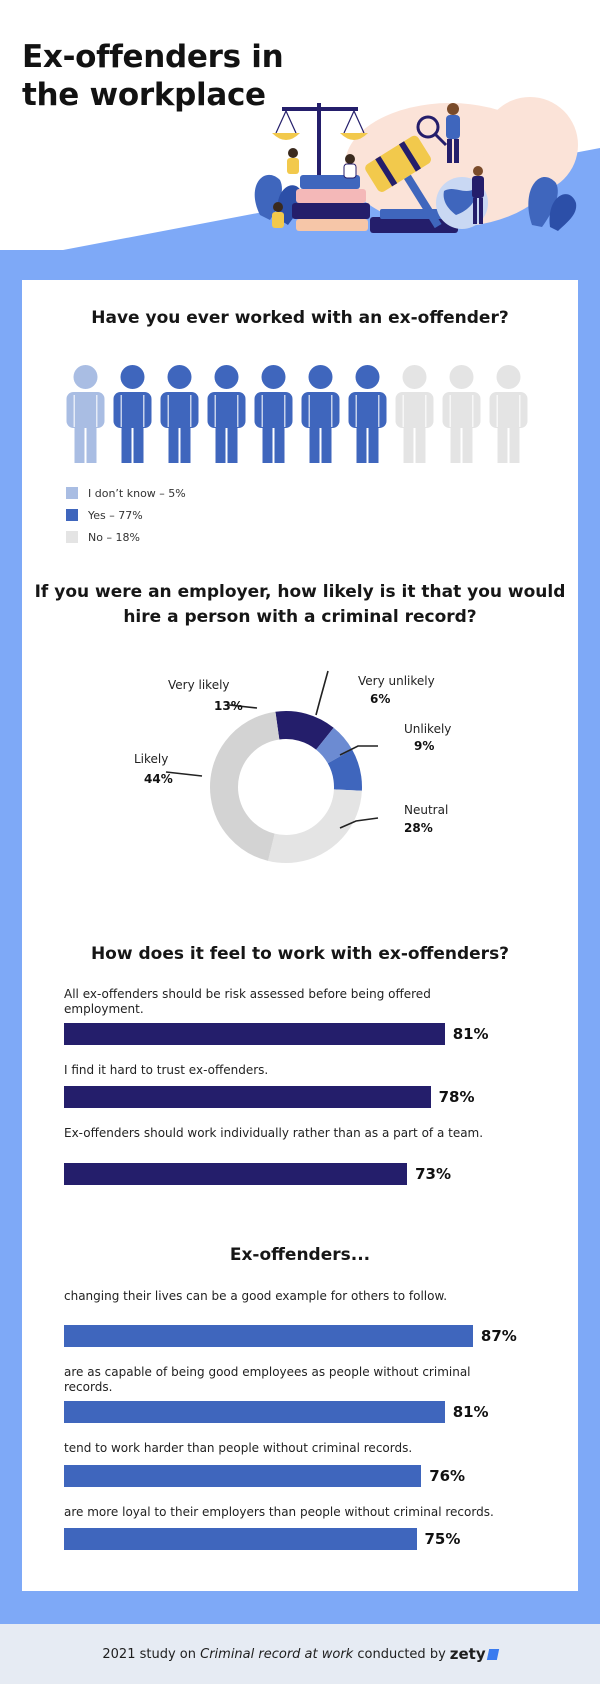 The width and height of the screenshot is (600, 1684). I want to click on donut-pct-unlikely: 9%, so click(424, 746).